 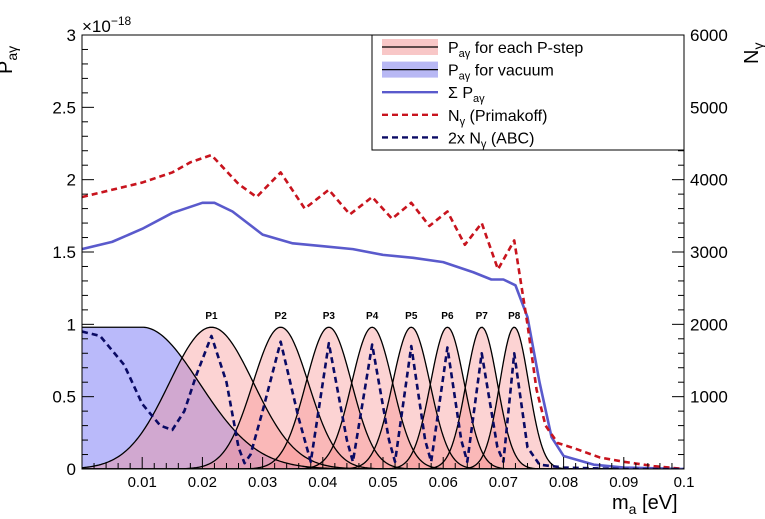 What do you see at coordinates (709, 35) in the screenshot?
I see `y-right-tick-label: 6000` at bounding box center [709, 35].